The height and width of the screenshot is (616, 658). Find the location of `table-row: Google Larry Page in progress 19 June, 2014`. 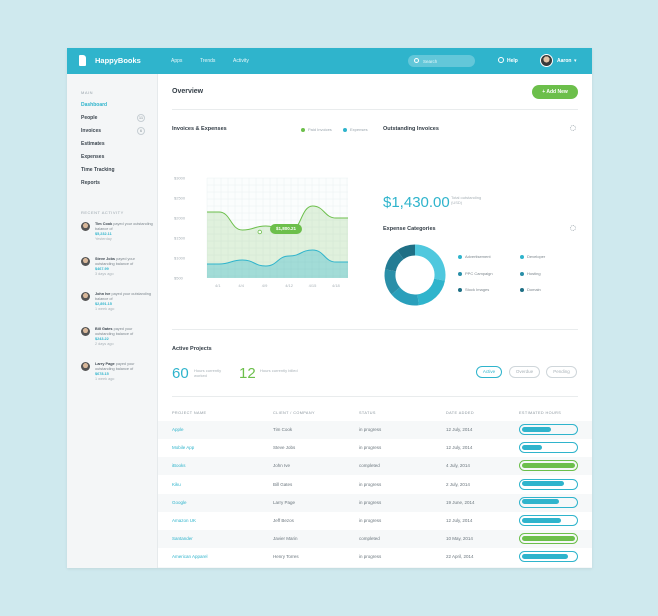

table-row: Google Larry Page in progress 19 June, 2014 is located at coordinates (375, 502).